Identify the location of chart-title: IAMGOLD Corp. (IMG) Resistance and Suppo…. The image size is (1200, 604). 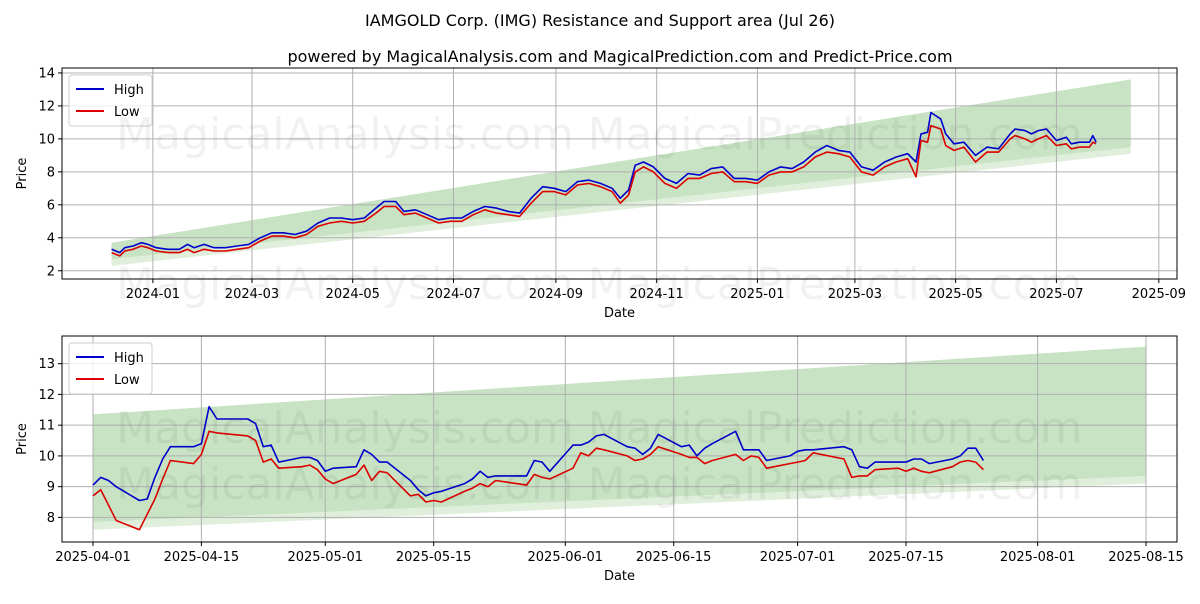
(600, 20).